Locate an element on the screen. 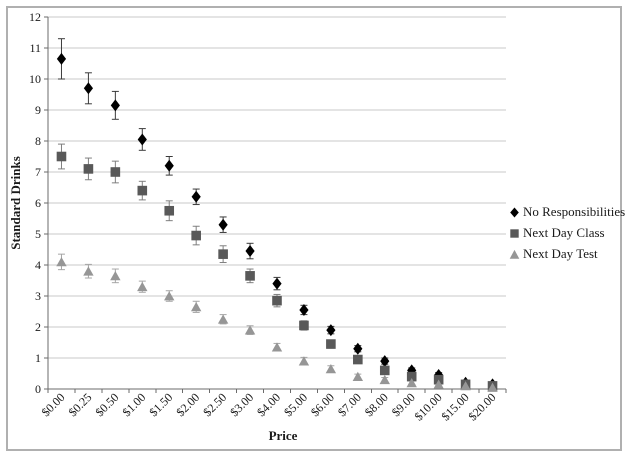 This screenshot has width=632, height=461. x-tick-label: $10.00 is located at coordinates (428, 406).